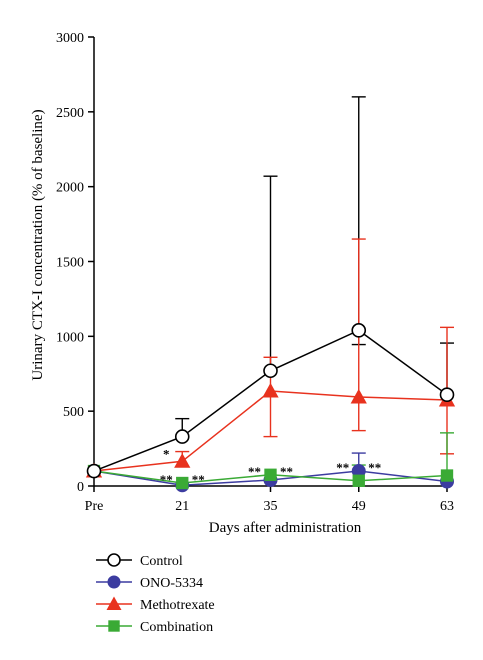  I want to click on y-tick-label: 3000, so click(70, 38).